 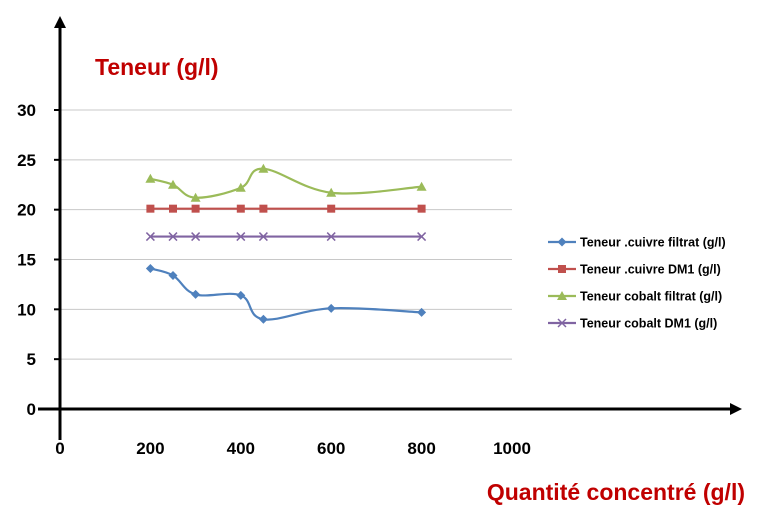 What do you see at coordinates (653, 243) in the screenshot?
I see `legend-label: Teneur .cuivre filtrat (g/l)` at bounding box center [653, 243].